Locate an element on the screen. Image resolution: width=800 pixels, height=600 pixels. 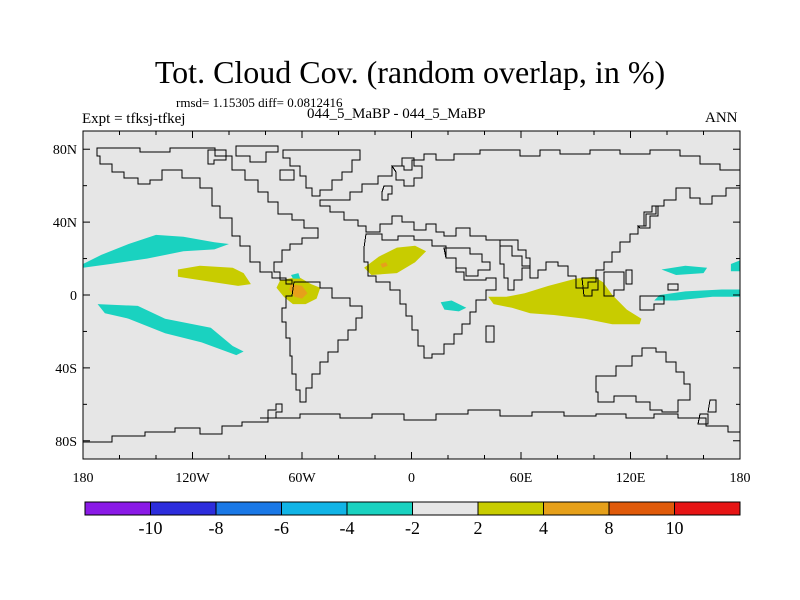
coastline-africa is located at coordinates (430, 296).